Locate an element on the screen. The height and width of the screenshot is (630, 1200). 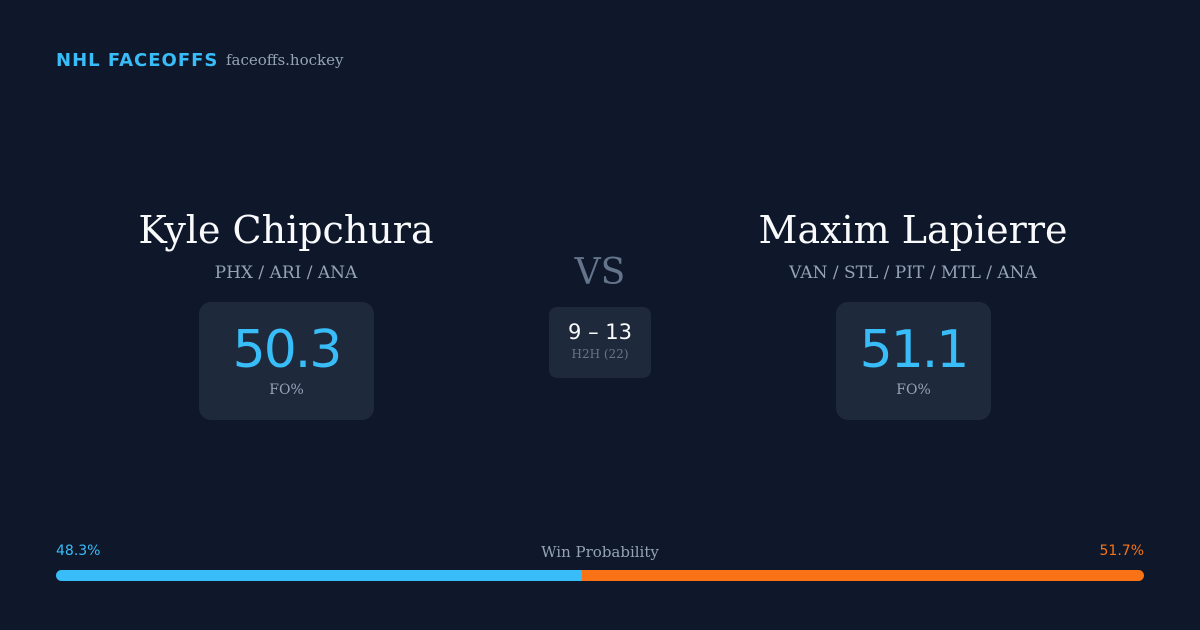
stat-card: 51.1 FO% is located at coordinates (913, 361).